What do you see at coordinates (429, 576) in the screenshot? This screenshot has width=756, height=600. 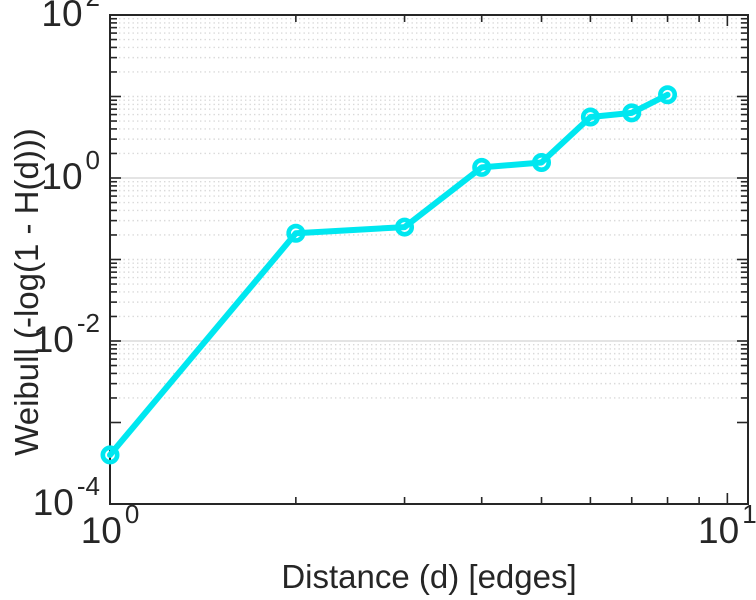 I see `x-axis-label: Distance (d) [edges]` at bounding box center [429, 576].